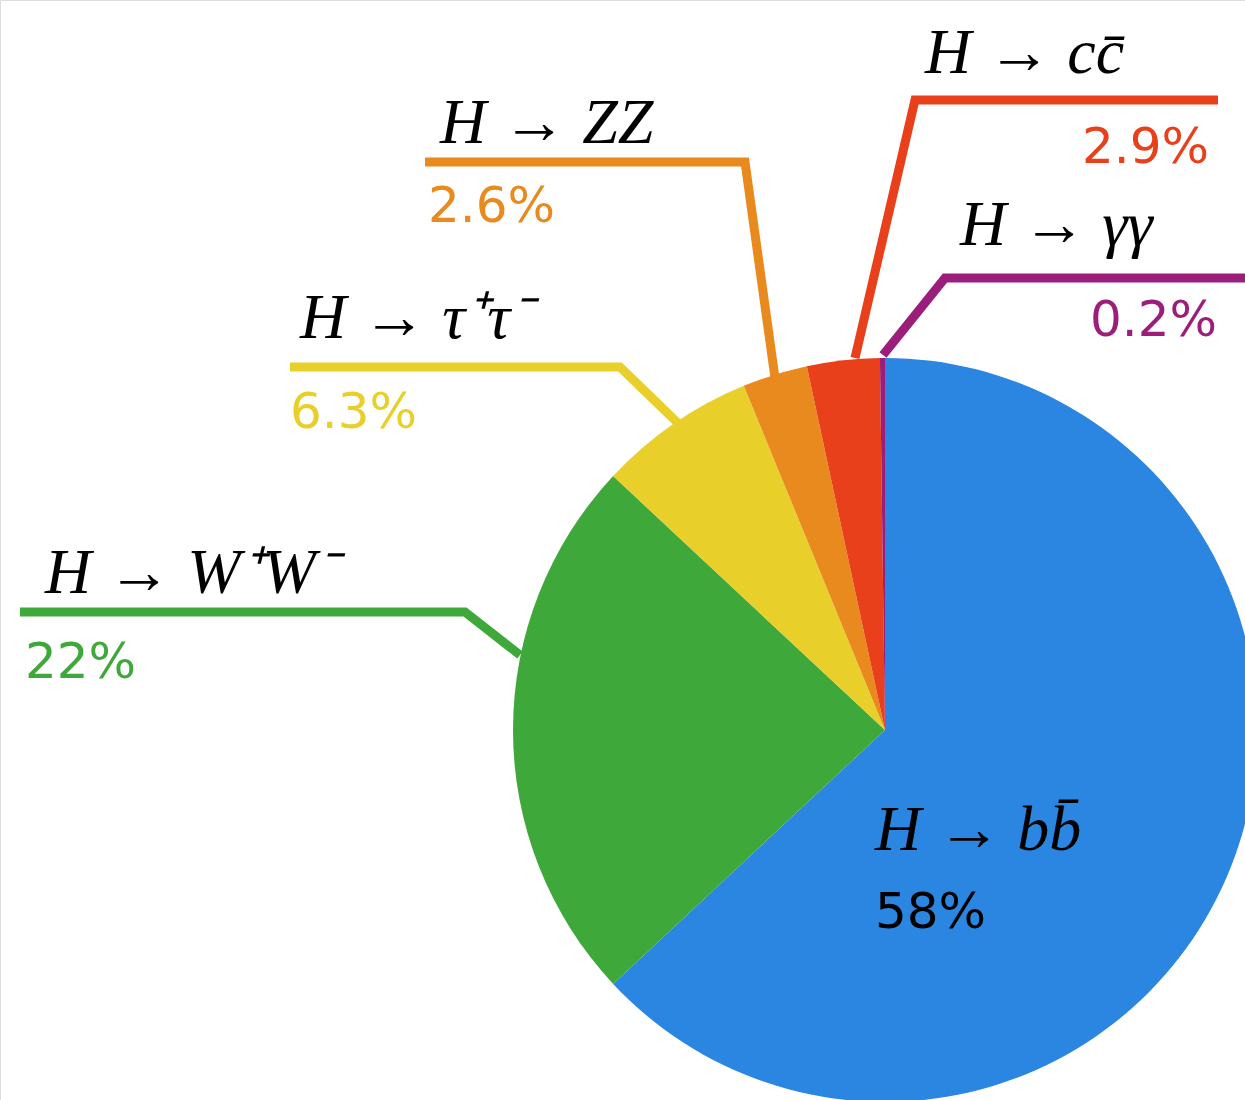 The height and width of the screenshot is (1100, 1245). I want to click on data-label: 2.6%, so click(492, 205).